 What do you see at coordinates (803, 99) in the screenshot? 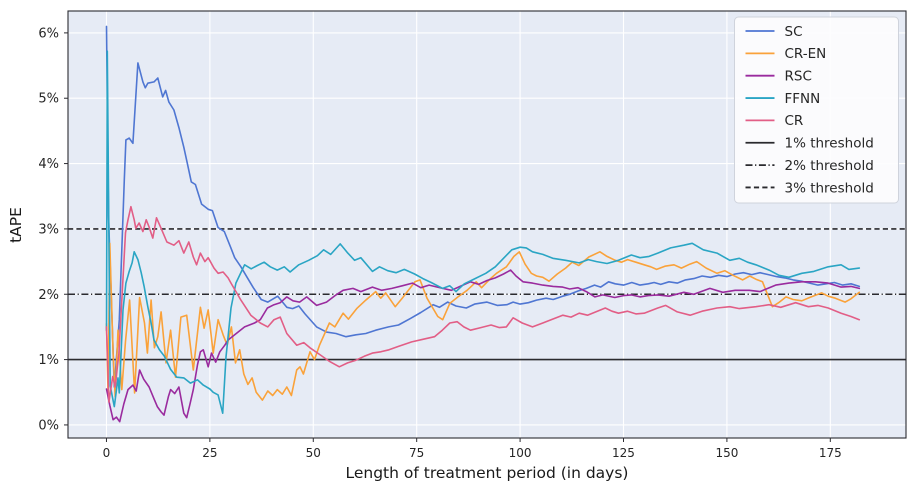
I see `legend-label-ffnn: FFNN` at bounding box center [803, 99].